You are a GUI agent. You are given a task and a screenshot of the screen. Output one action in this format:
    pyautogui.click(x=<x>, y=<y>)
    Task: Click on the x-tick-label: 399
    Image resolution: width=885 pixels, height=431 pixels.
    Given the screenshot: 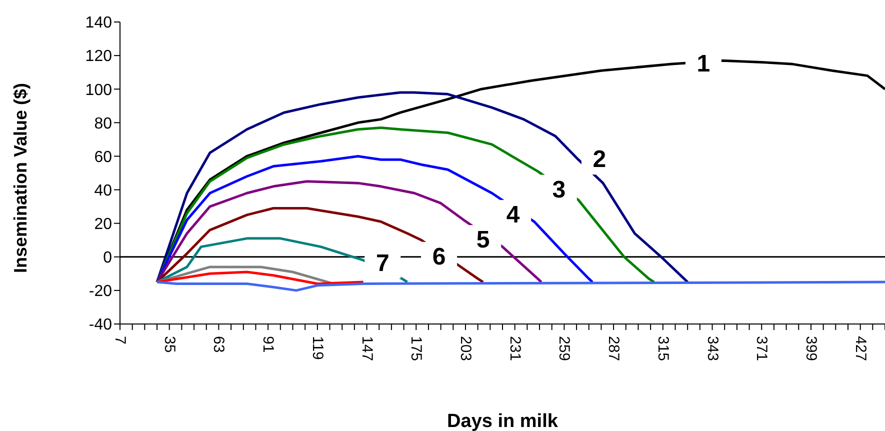 What is the action you would take?
    pyautogui.click(x=811, y=349)
    